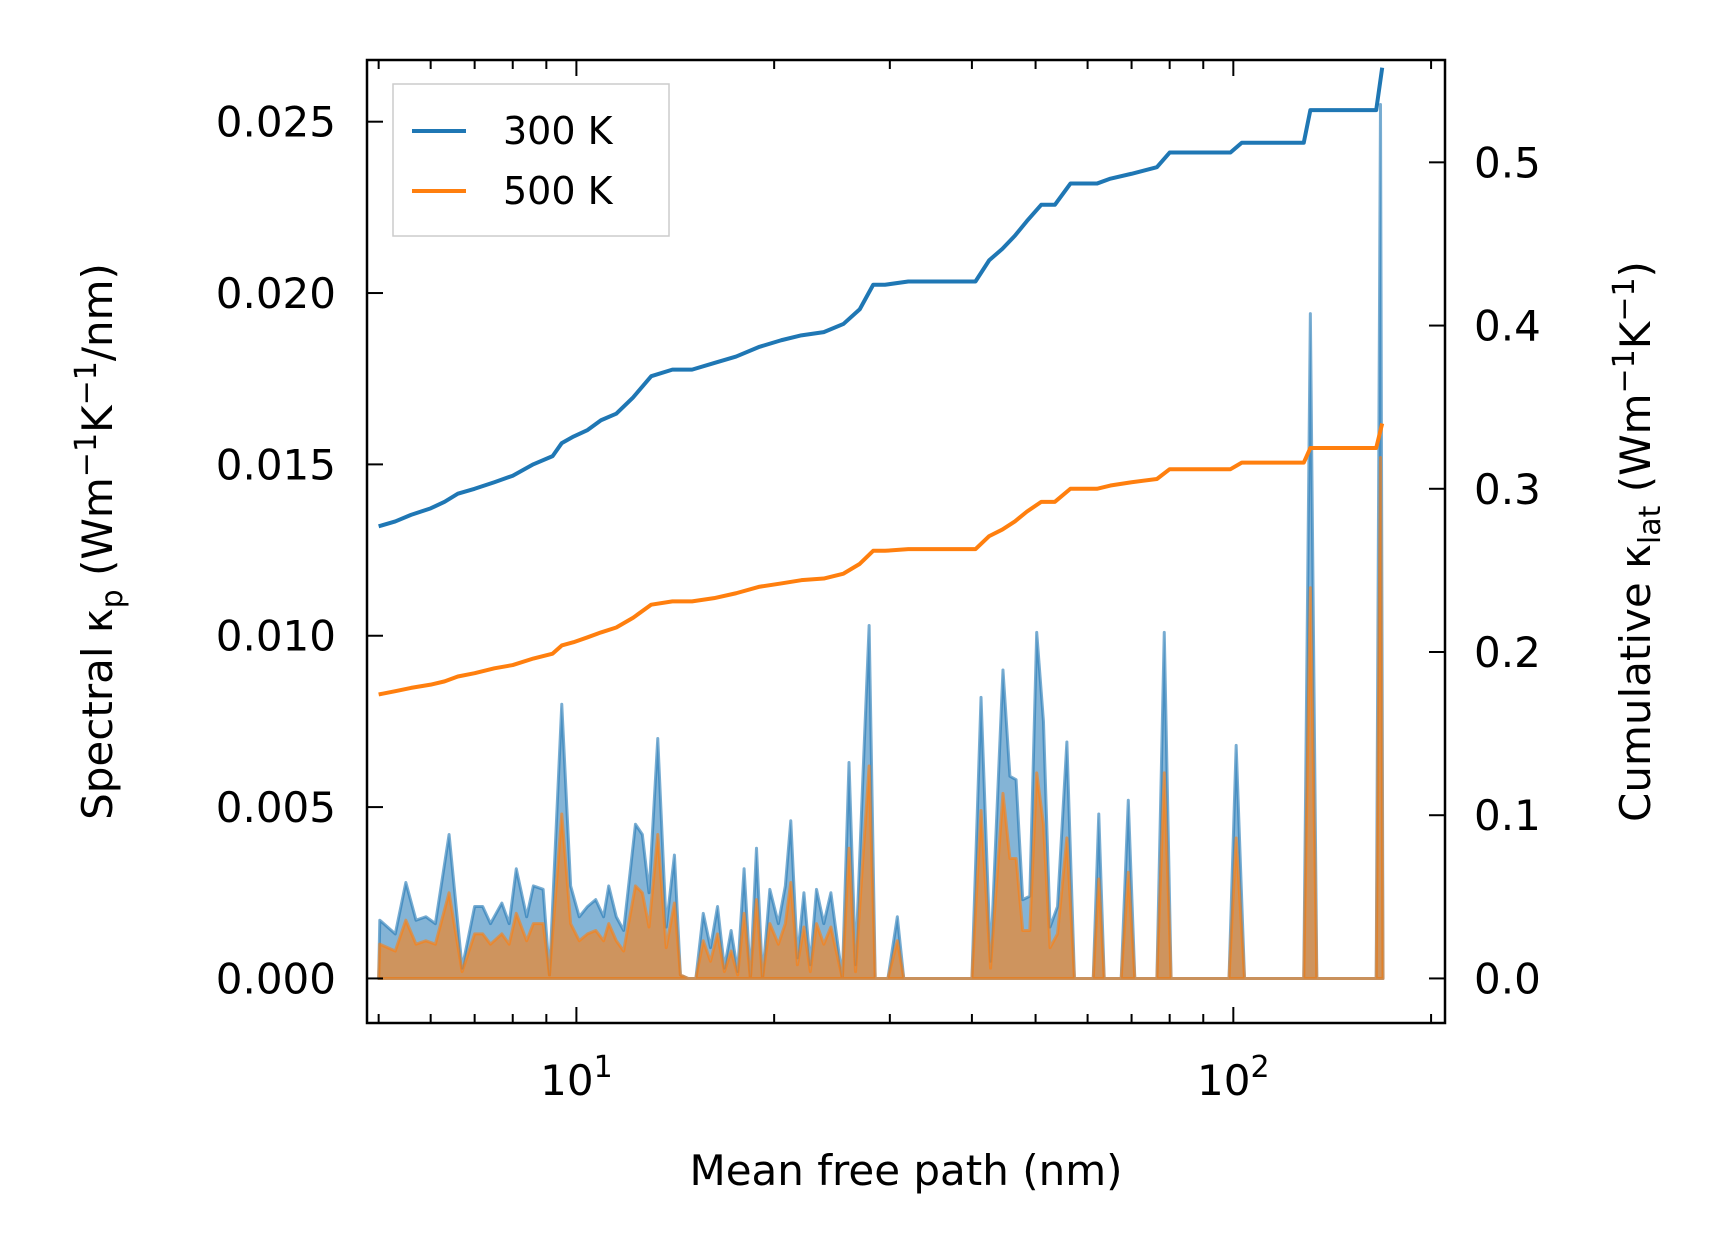  I want to click on left-y-tick-label: 0.005, so click(276, 807).